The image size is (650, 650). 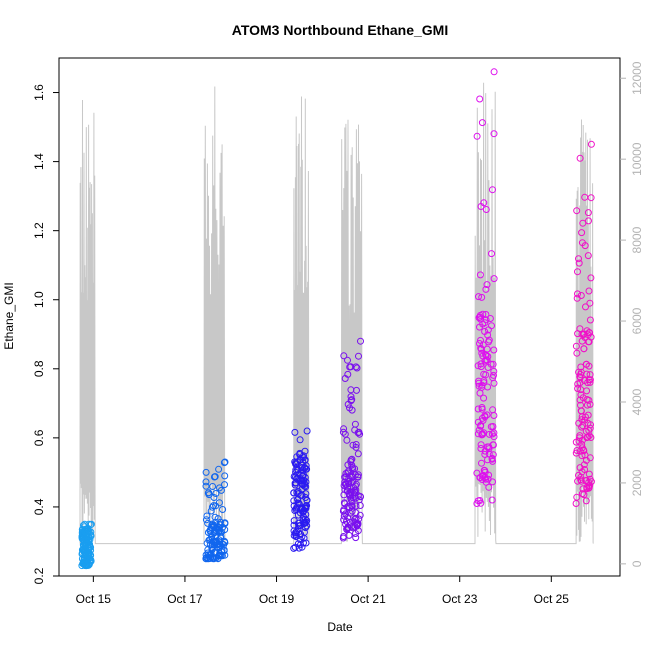 What do you see at coordinates (637, 482) in the screenshot?
I see `right-y-tick-label: 2000` at bounding box center [637, 482].